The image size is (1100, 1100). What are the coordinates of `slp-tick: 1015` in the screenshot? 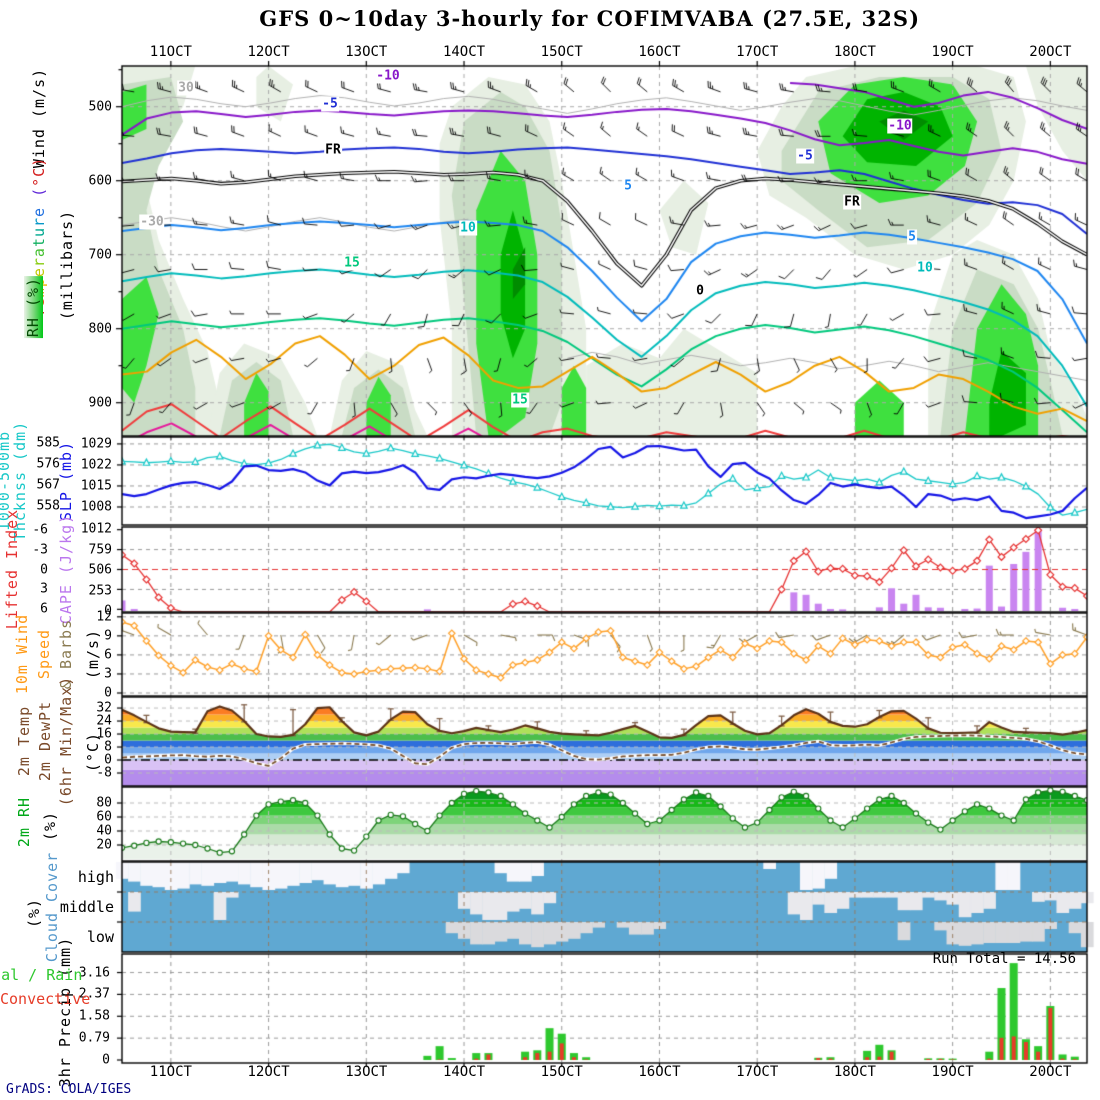 It's located at (96, 486).